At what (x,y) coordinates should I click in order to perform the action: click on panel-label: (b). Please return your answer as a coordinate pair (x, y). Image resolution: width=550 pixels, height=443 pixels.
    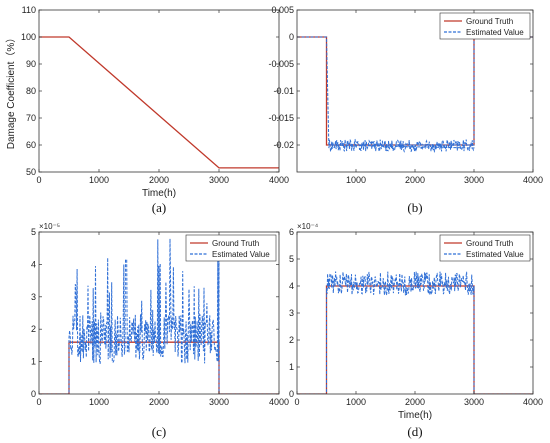
    Looking at the image, I should click on (414, 207).